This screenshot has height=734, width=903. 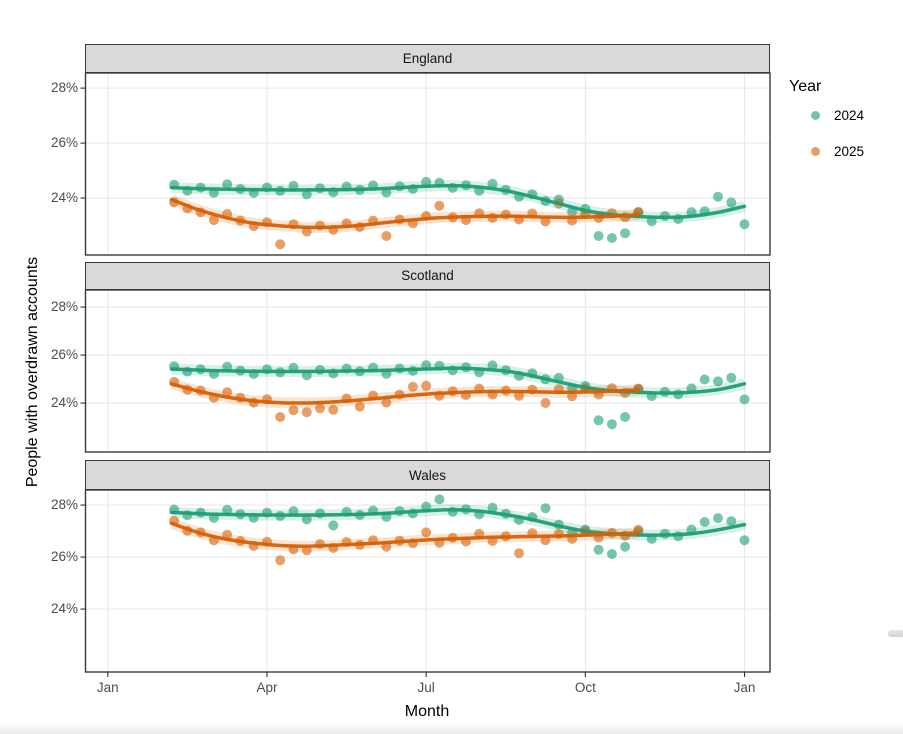 I want to click on facet-strip-label: England, so click(x=427, y=58).